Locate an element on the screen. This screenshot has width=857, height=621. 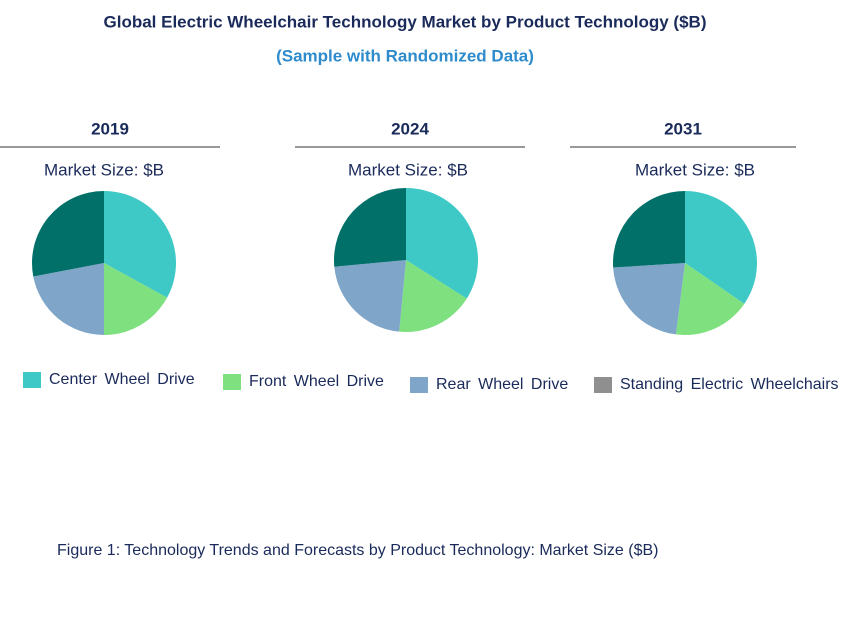
pie-title: 2019 is located at coordinates (110, 128).